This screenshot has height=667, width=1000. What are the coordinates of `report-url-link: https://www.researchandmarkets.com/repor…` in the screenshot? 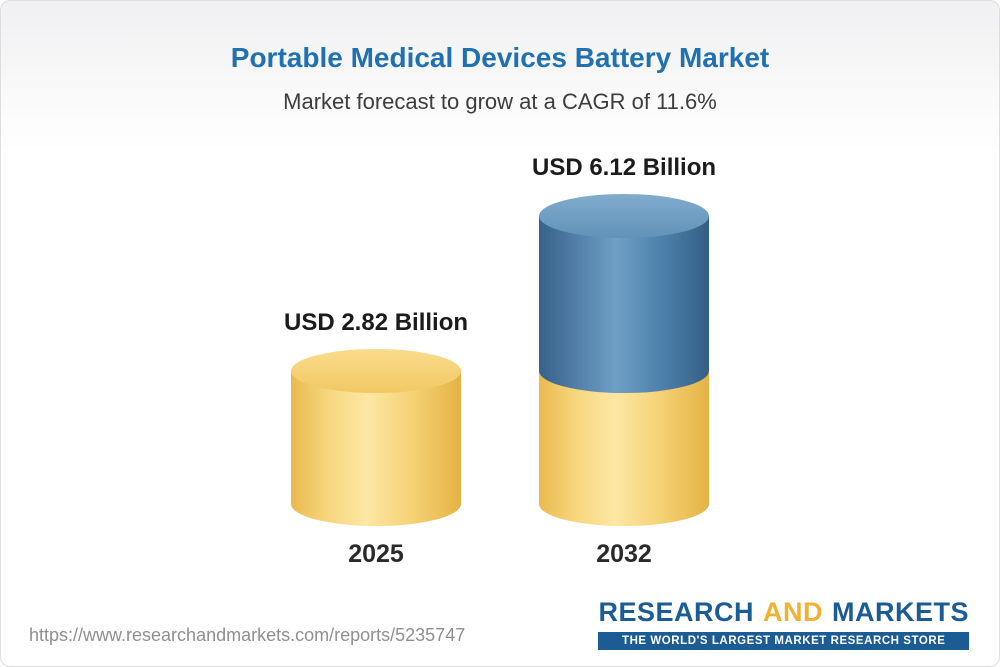 It's located at (247, 635).